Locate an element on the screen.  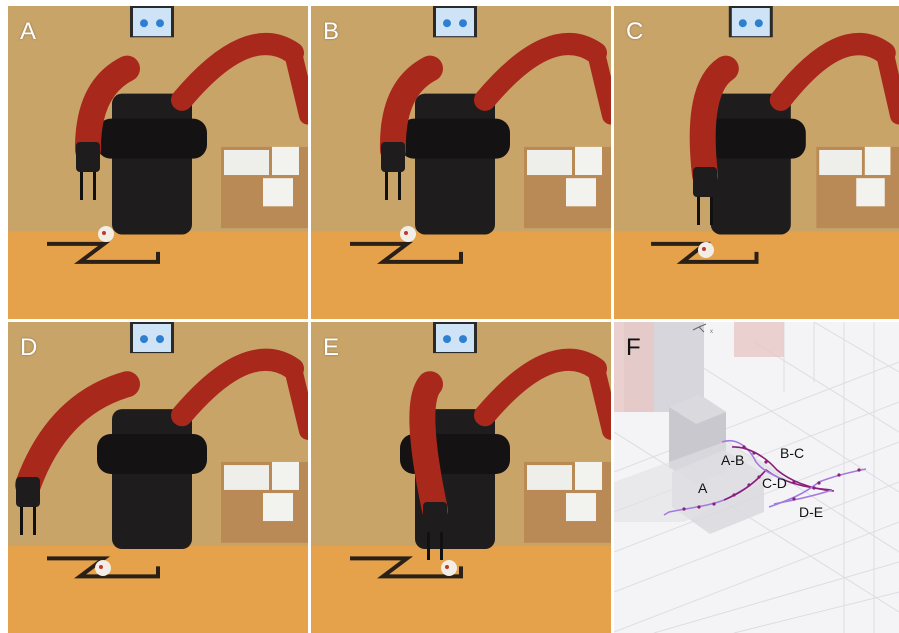
panel-label-b: B is located at coordinates (331, 31).